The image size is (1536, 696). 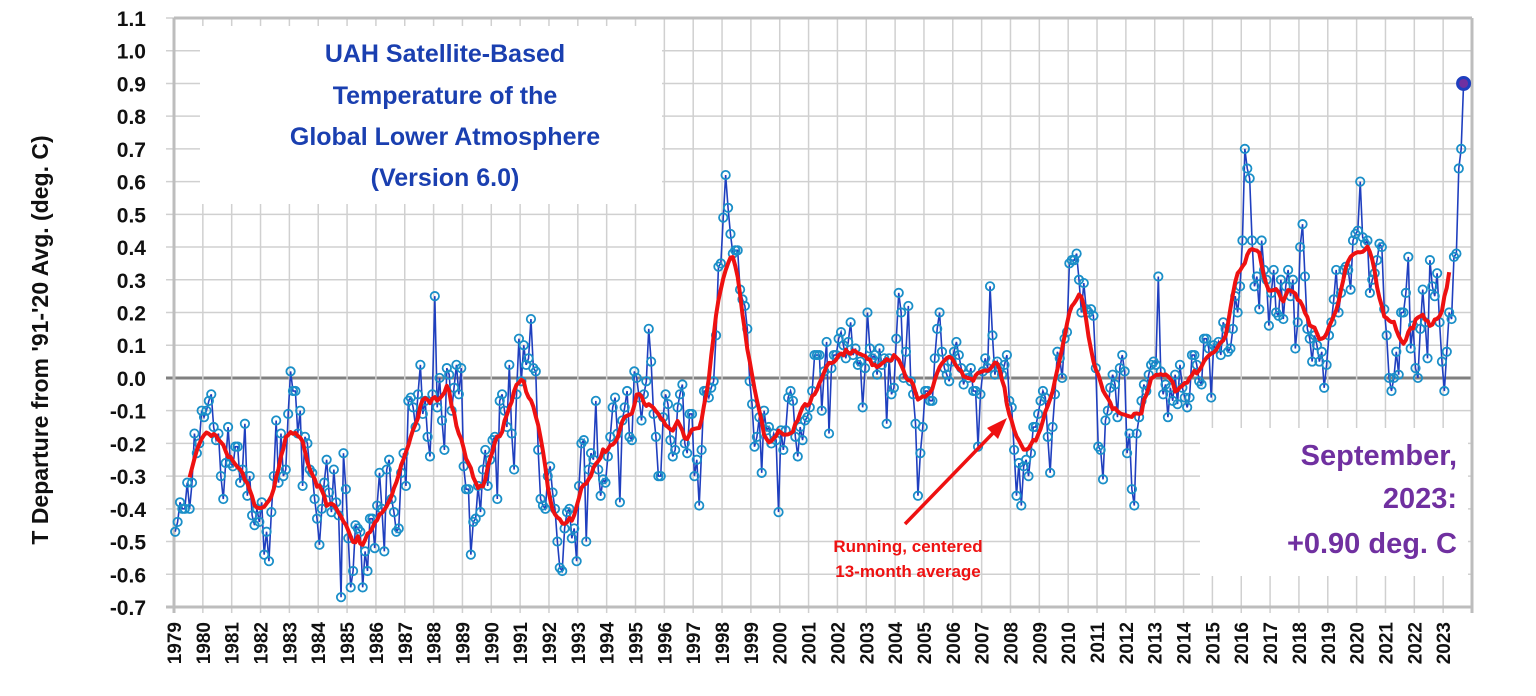 I want to click on x-tick-label: 1999, so click(x=752, y=643).